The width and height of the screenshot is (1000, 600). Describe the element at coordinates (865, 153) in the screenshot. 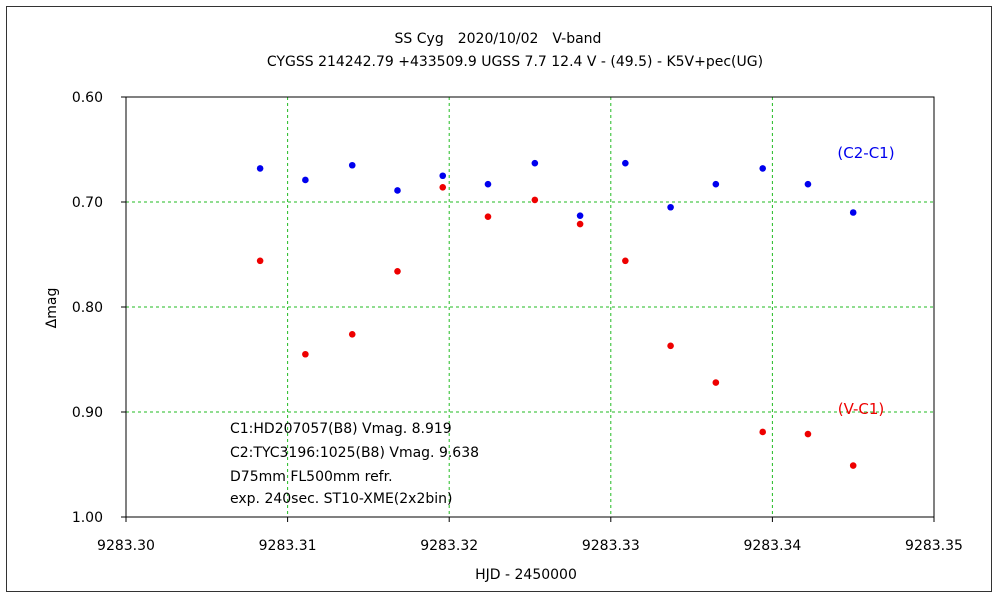

I see `legend-c2-c1: (C2-C1)` at that location.